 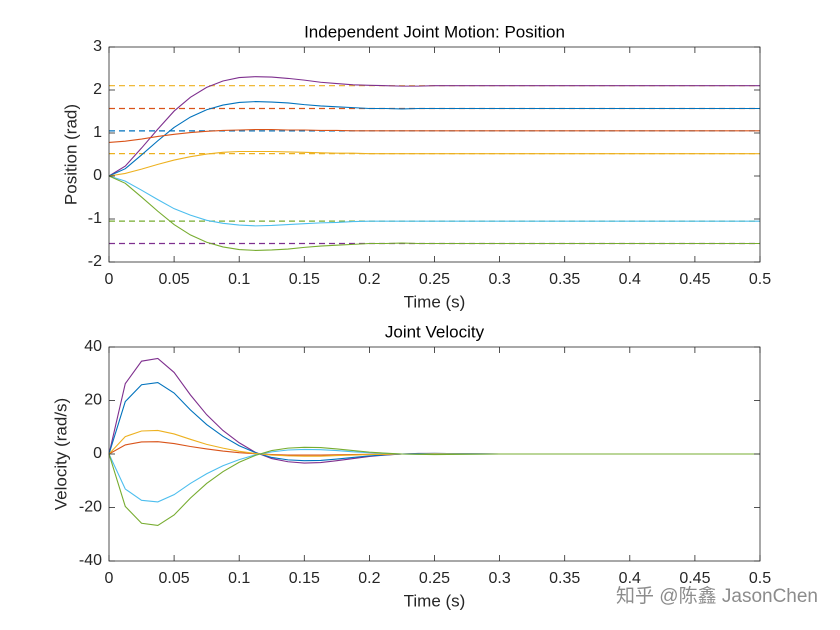 I want to click on y-tick-label: -2, so click(x=95, y=261).